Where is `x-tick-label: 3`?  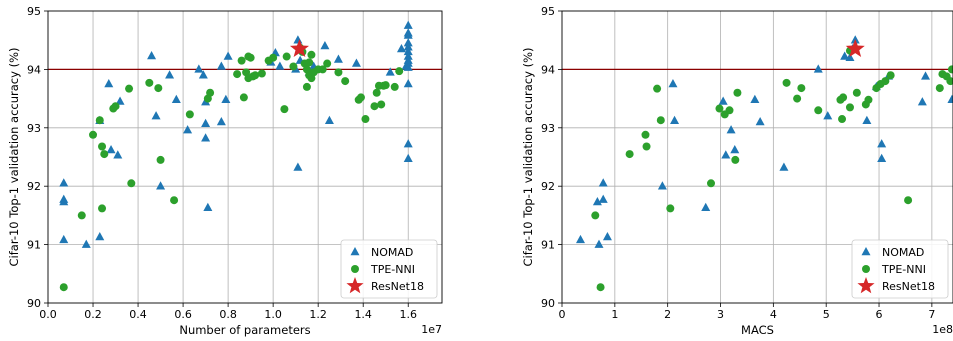 x-tick-label: 3 is located at coordinates (720, 314).